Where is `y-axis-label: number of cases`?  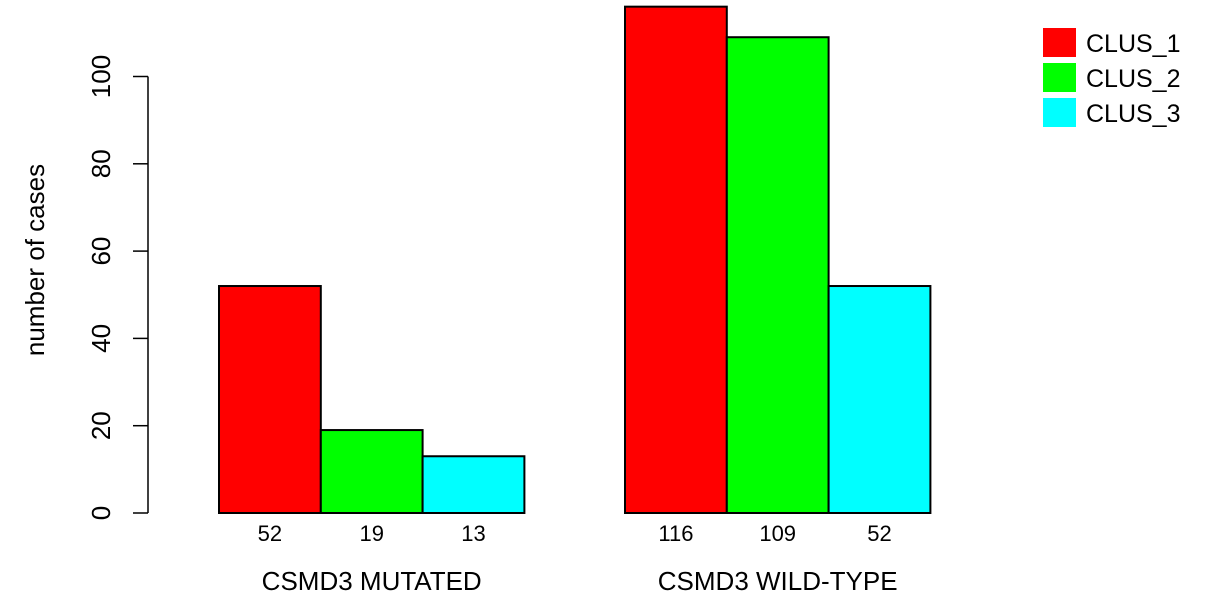
y-axis-label: number of cases is located at coordinates (35, 260).